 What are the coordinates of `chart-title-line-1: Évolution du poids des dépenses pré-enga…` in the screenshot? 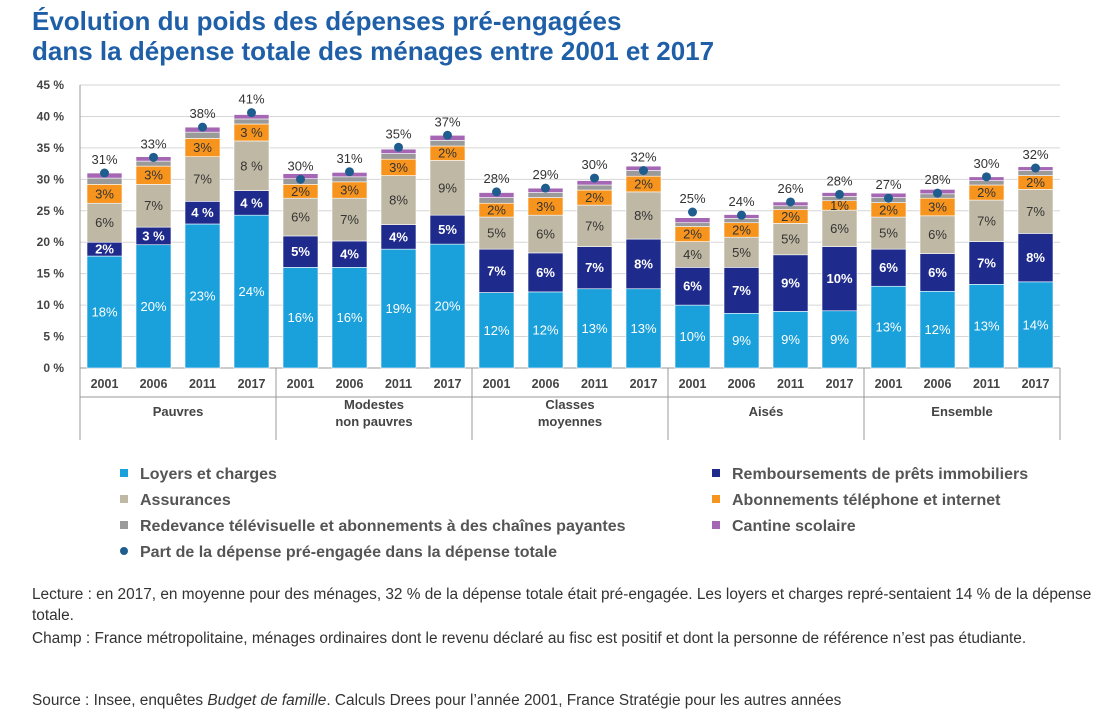 It's located at (327, 21).